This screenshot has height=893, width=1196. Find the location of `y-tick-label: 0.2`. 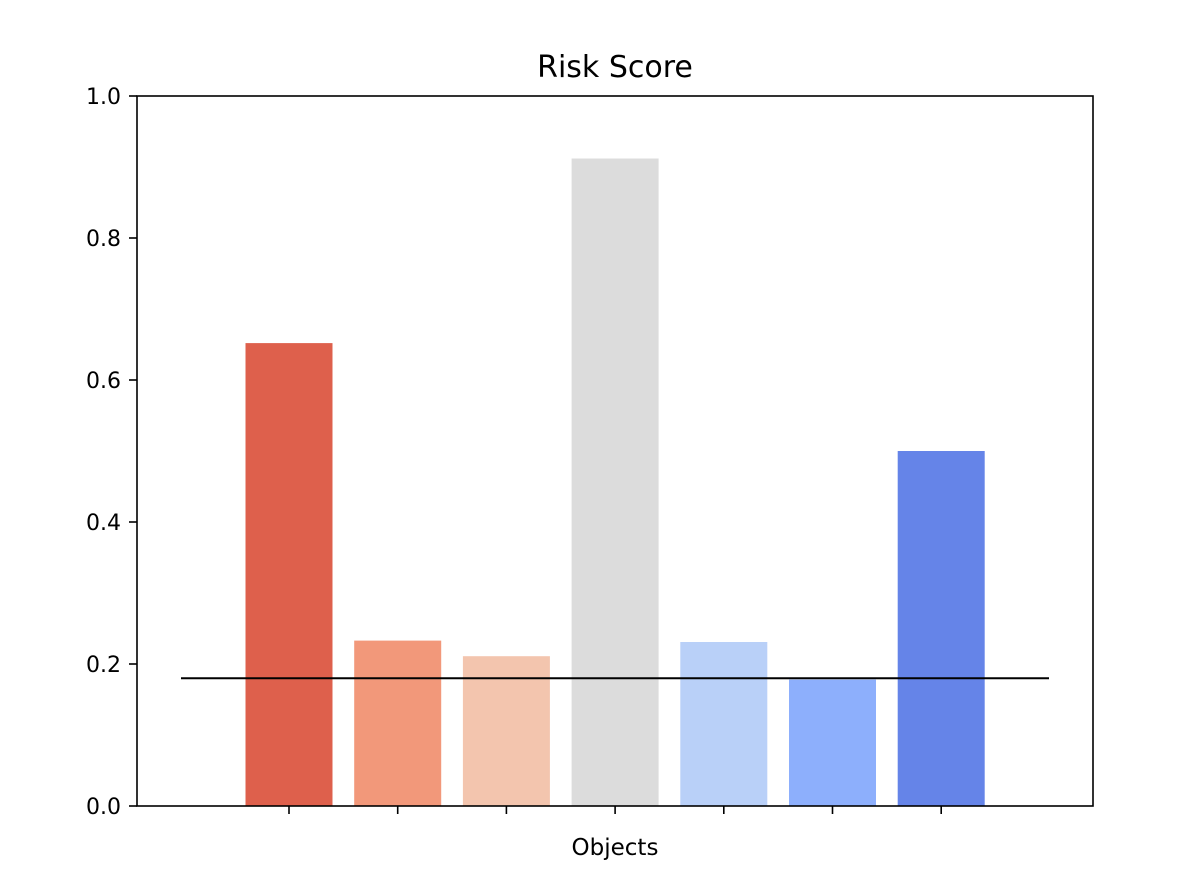

y-tick-label: 0.2 is located at coordinates (103, 665).